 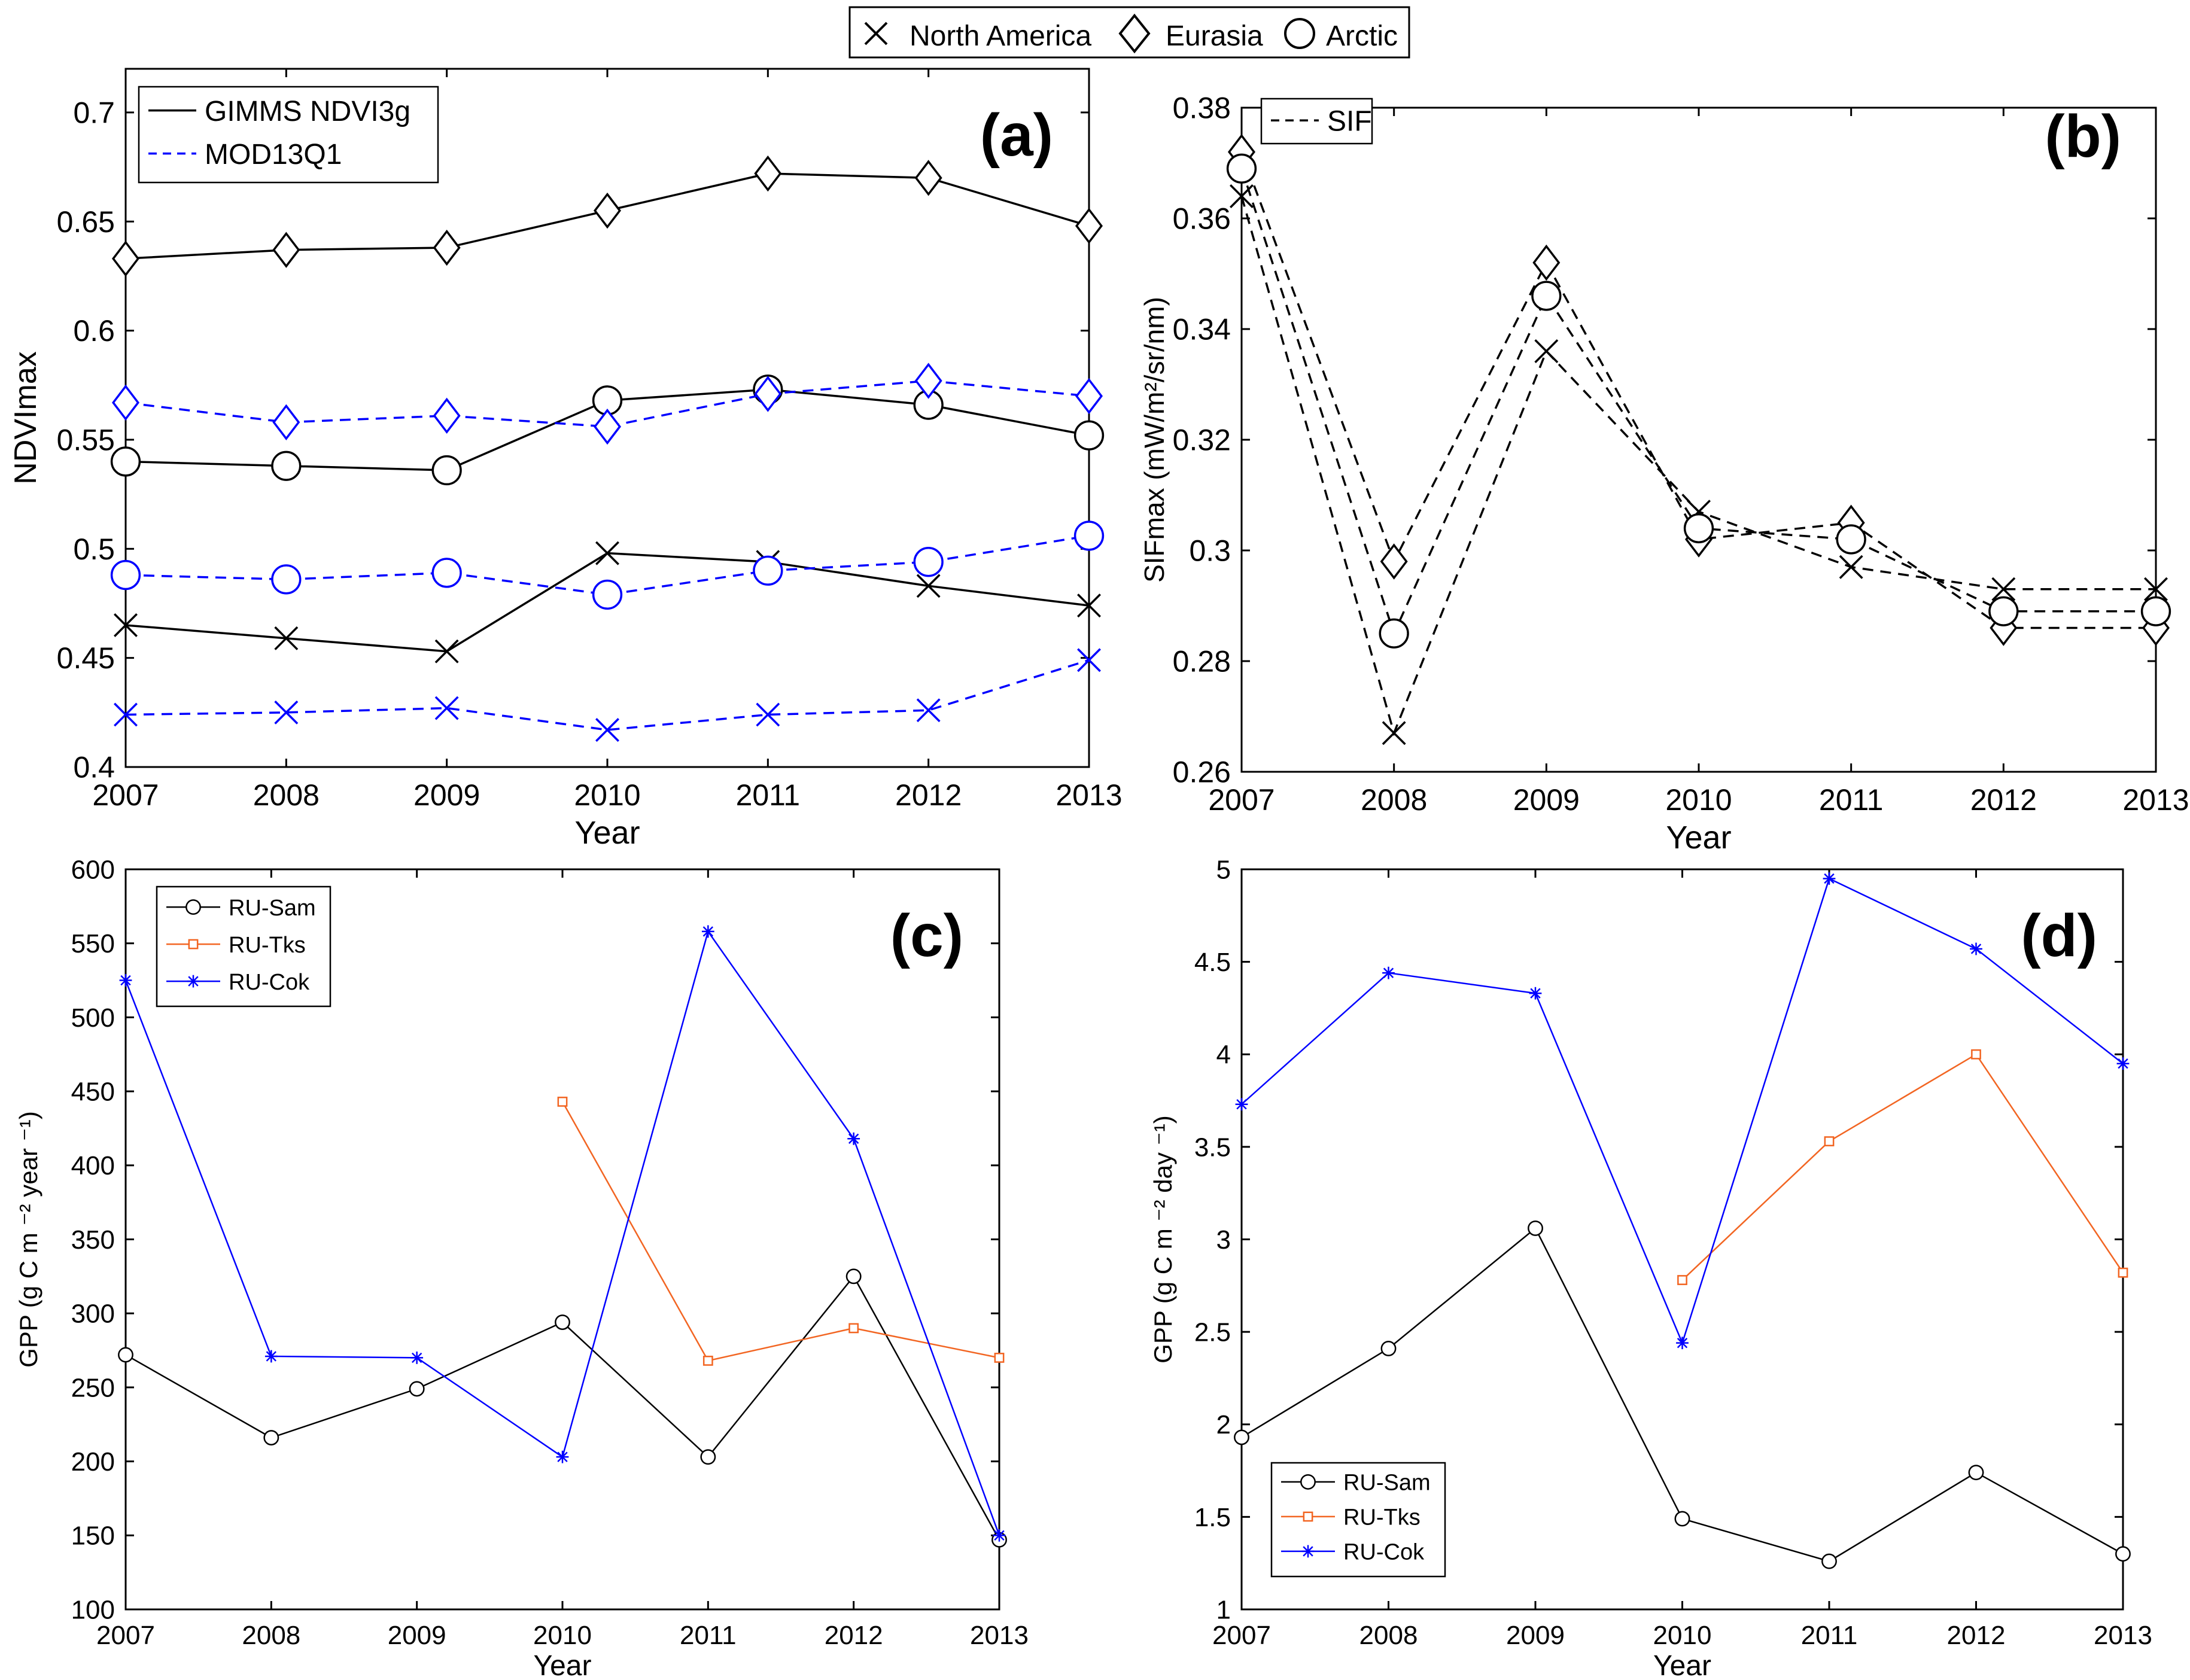 I want to click on top-legend: North America Eurasia Arctic, so click(x=1129, y=32).